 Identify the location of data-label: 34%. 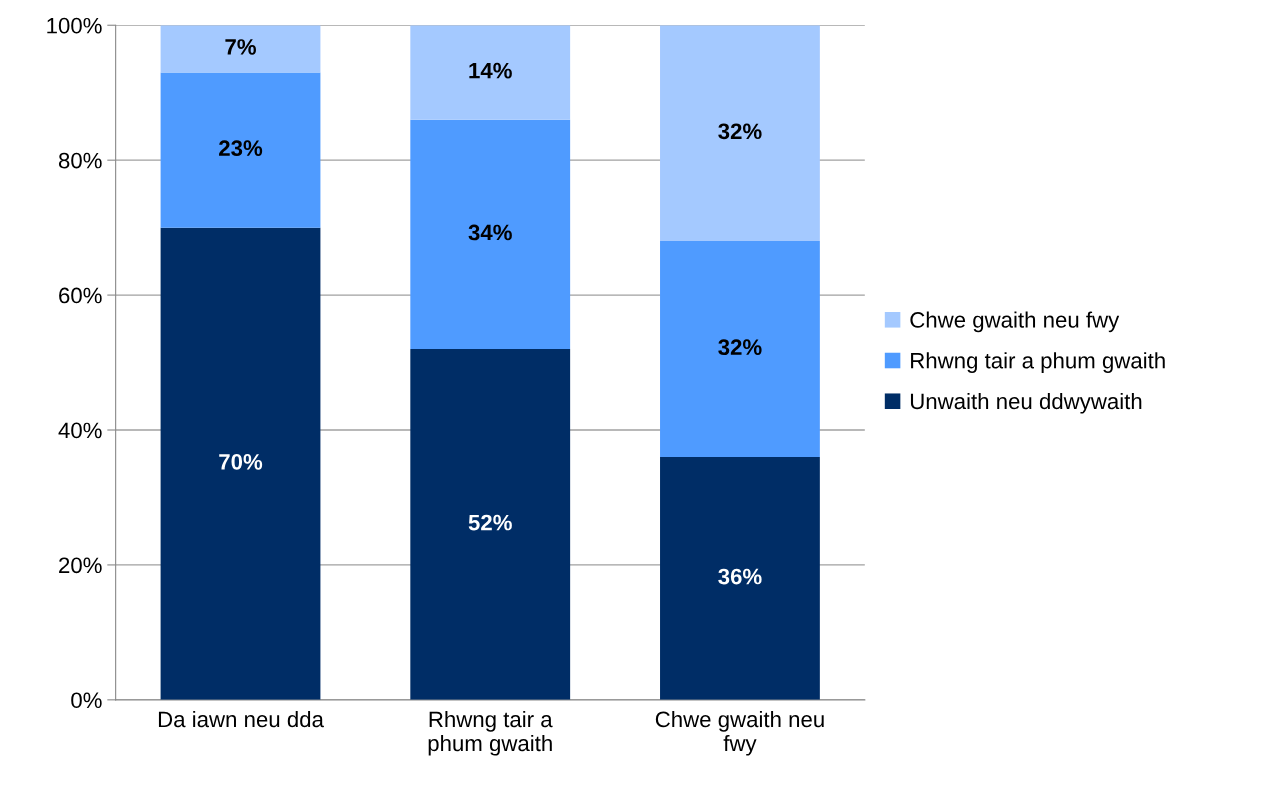
(490, 232).